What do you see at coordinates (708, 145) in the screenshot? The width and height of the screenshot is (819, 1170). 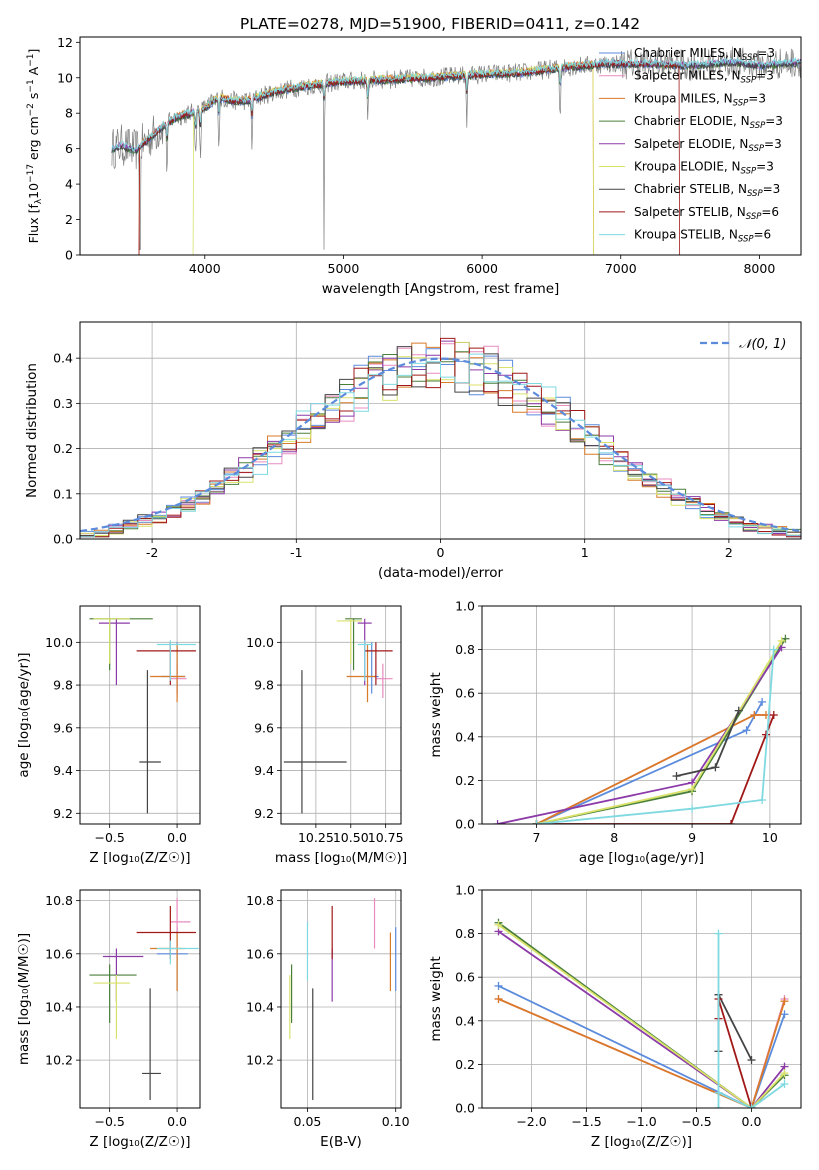 I see `legend-entry-salpeter-elodie: Salpeter ELODIE, NSSP=3` at bounding box center [708, 145].